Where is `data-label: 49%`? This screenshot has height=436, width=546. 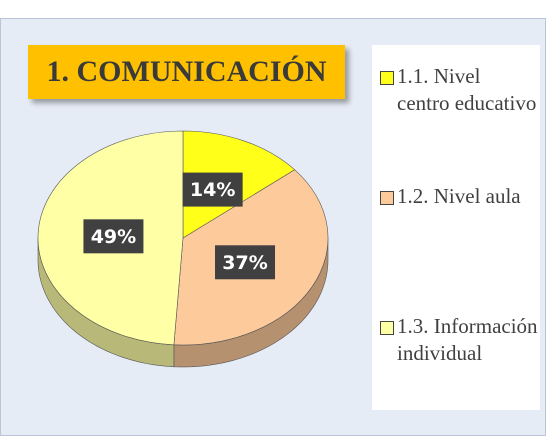 data-label: 49% is located at coordinates (113, 237).